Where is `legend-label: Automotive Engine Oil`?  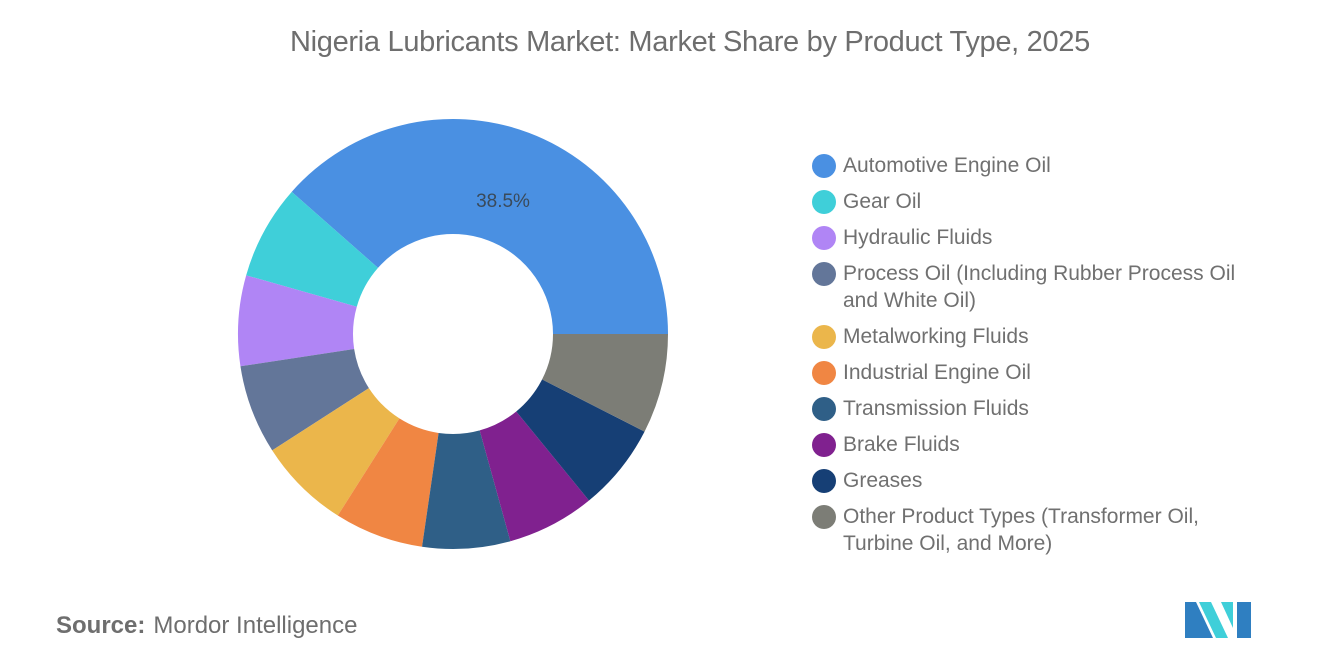 legend-label: Automotive Engine Oil is located at coordinates (947, 165).